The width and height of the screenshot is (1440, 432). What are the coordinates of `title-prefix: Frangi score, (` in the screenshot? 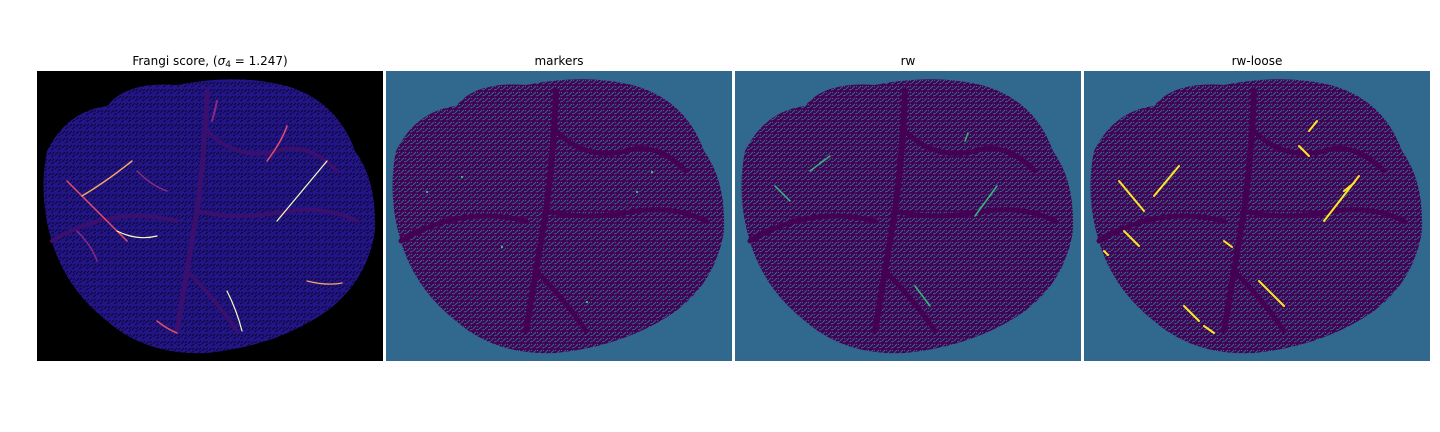 It's located at (175, 61).